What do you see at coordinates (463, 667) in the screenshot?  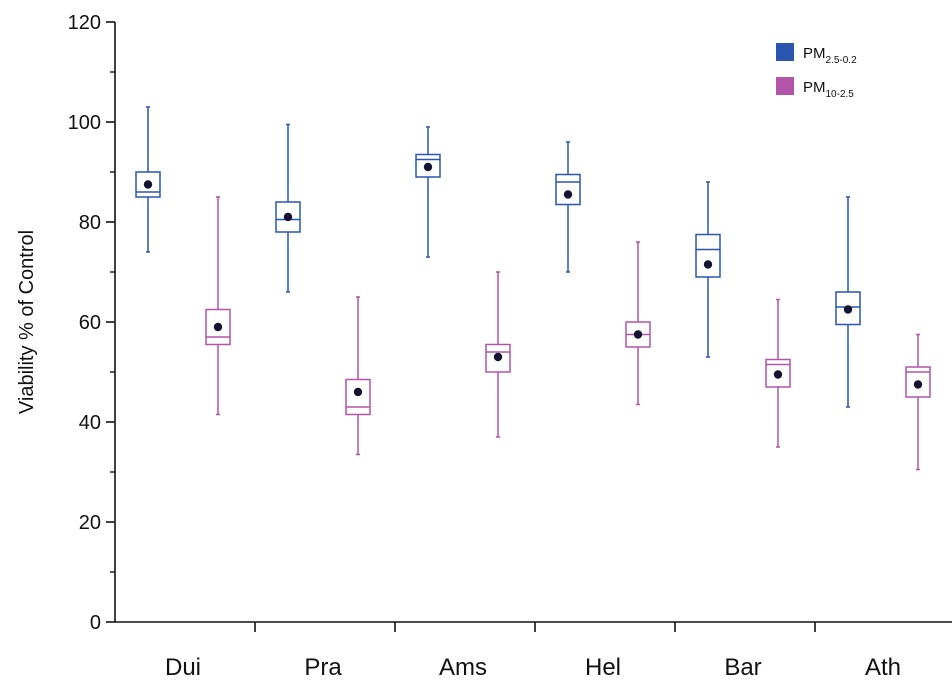 I see `x-category-label: Ams` at bounding box center [463, 667].